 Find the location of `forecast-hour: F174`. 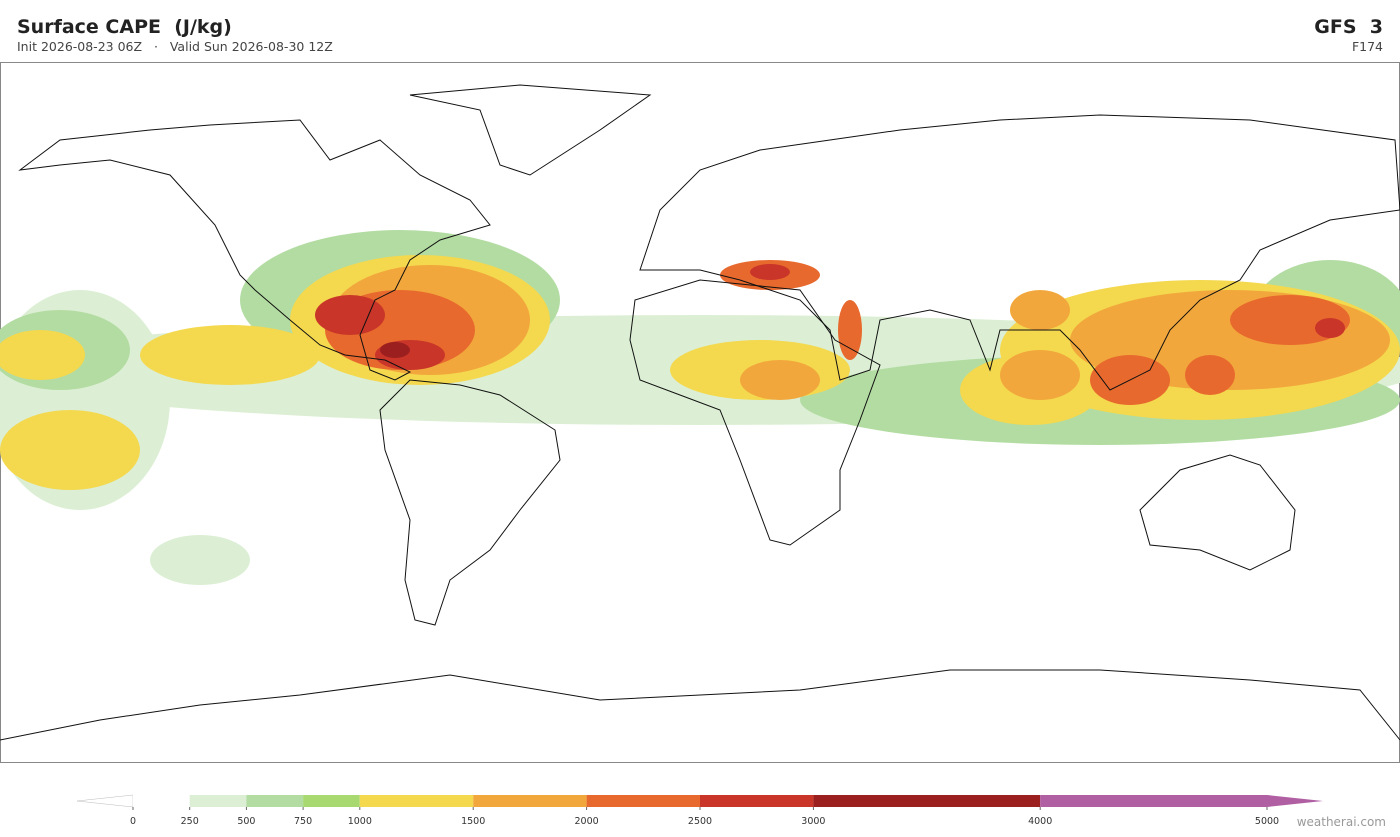

forecast-hour: F174 is located at coordinates (1367, 46).